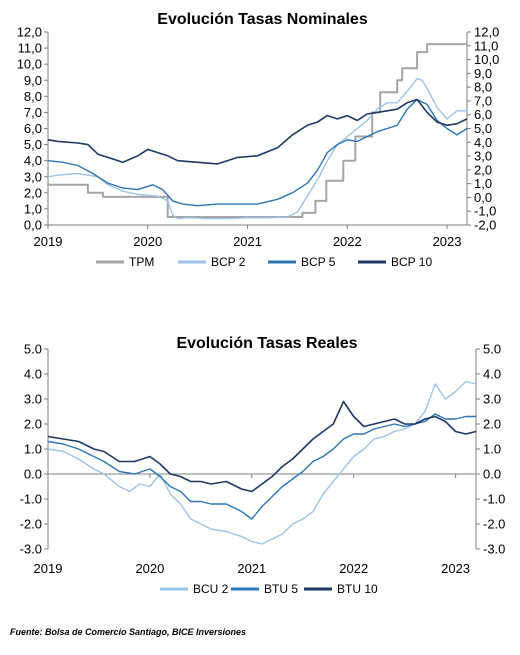  What do you see at coordinates (266, 343) in the screenshot?
I see `chart-title: Evolución Tasas Reales` at bounding box center [266, 343].